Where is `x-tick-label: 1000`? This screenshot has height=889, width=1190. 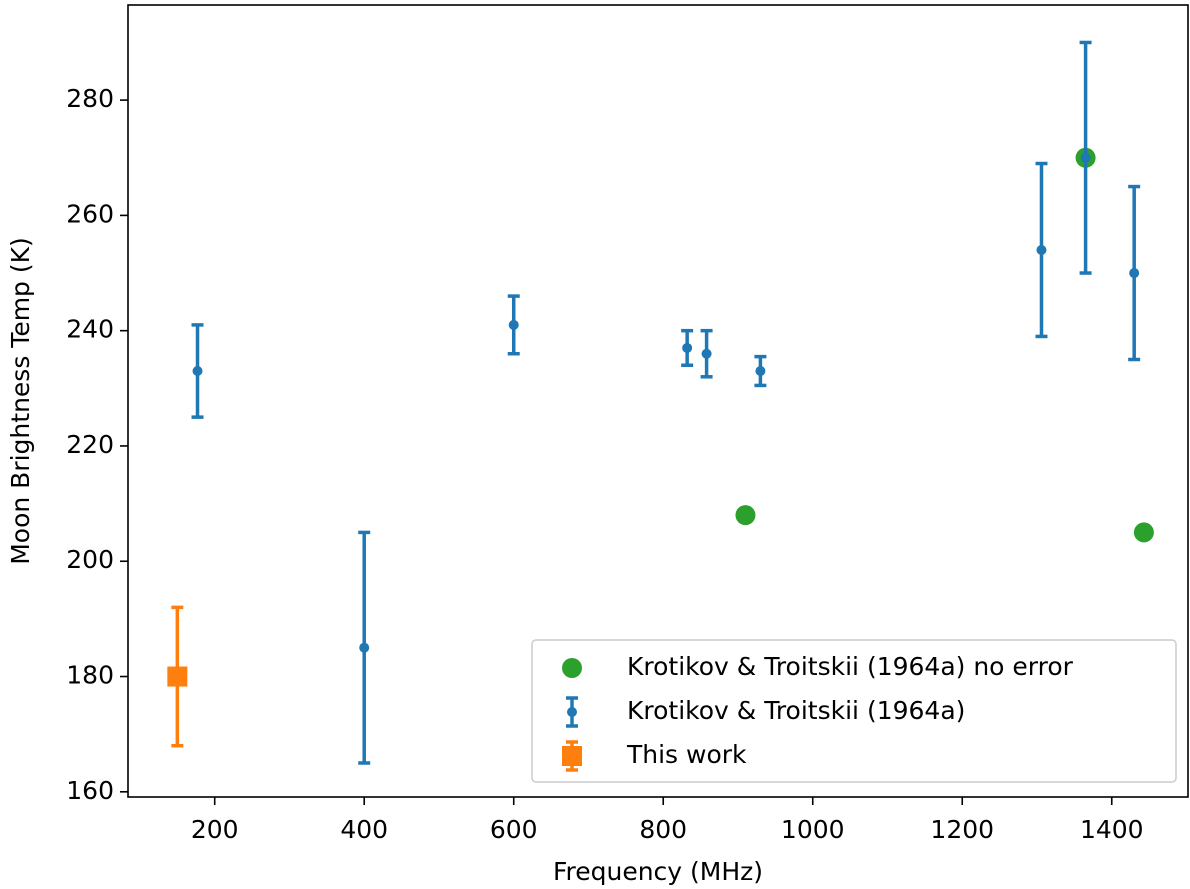 x-tick-label: 1000 is located at coordinates (813, 829).